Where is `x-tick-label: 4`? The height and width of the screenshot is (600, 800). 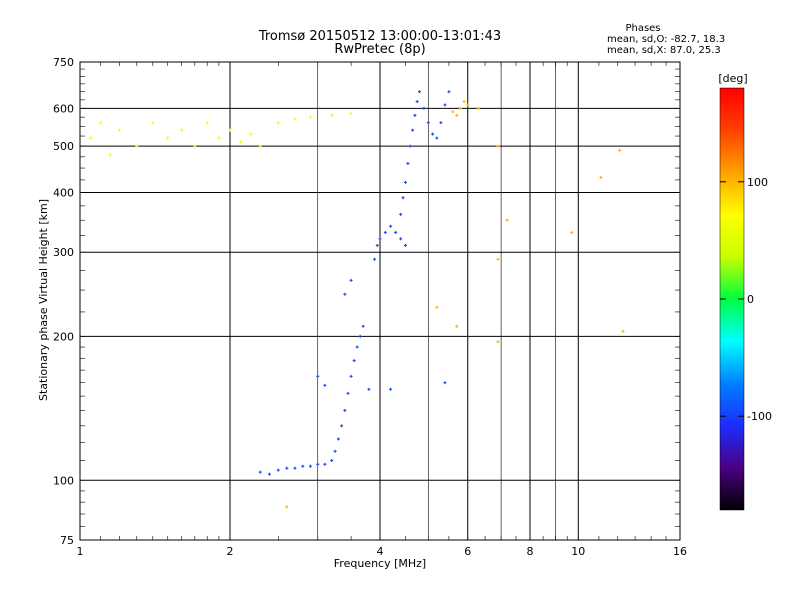
x-tick-label: 4 is located at coordinates (380, 551).